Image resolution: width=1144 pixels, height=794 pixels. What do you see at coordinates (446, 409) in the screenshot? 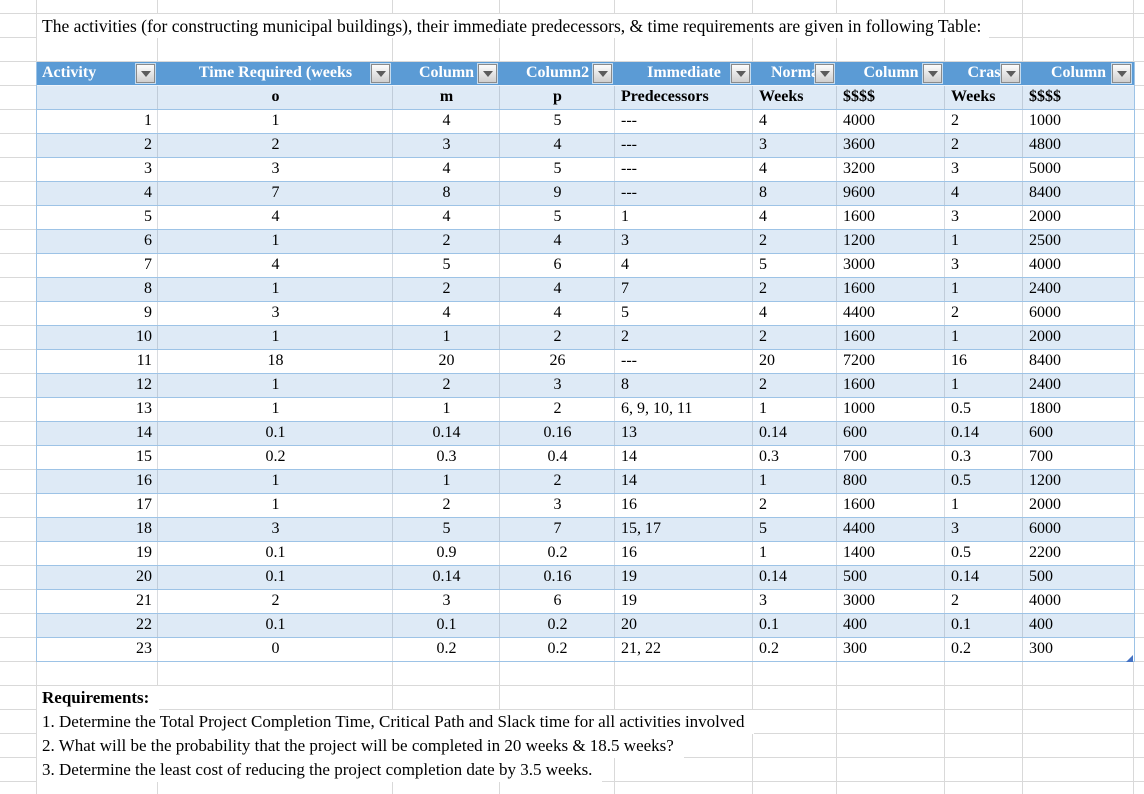
I see `table-cell-m: 1` at bounding box center [446, 409].